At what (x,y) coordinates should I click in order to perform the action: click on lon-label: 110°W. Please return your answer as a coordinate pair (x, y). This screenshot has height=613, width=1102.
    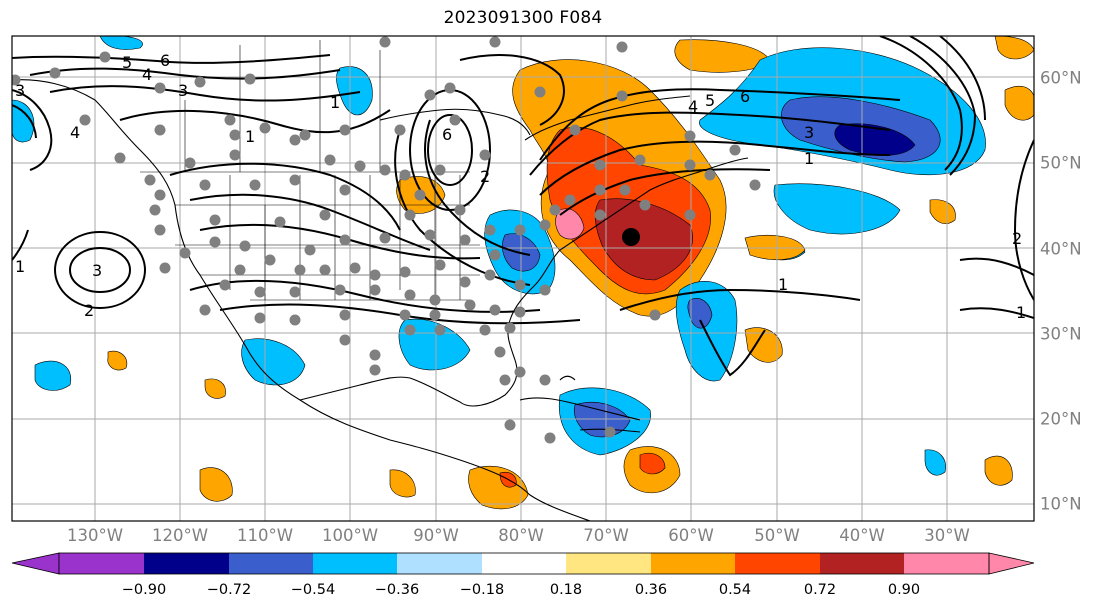
    Looking at the image, I should click on (265, 535).